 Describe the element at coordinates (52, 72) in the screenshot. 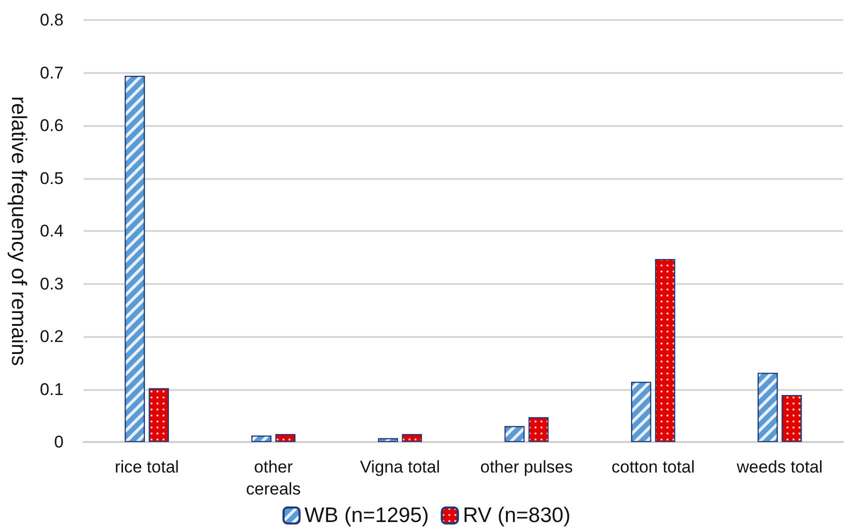

I see `y-tick-label: 0.7` at that location.